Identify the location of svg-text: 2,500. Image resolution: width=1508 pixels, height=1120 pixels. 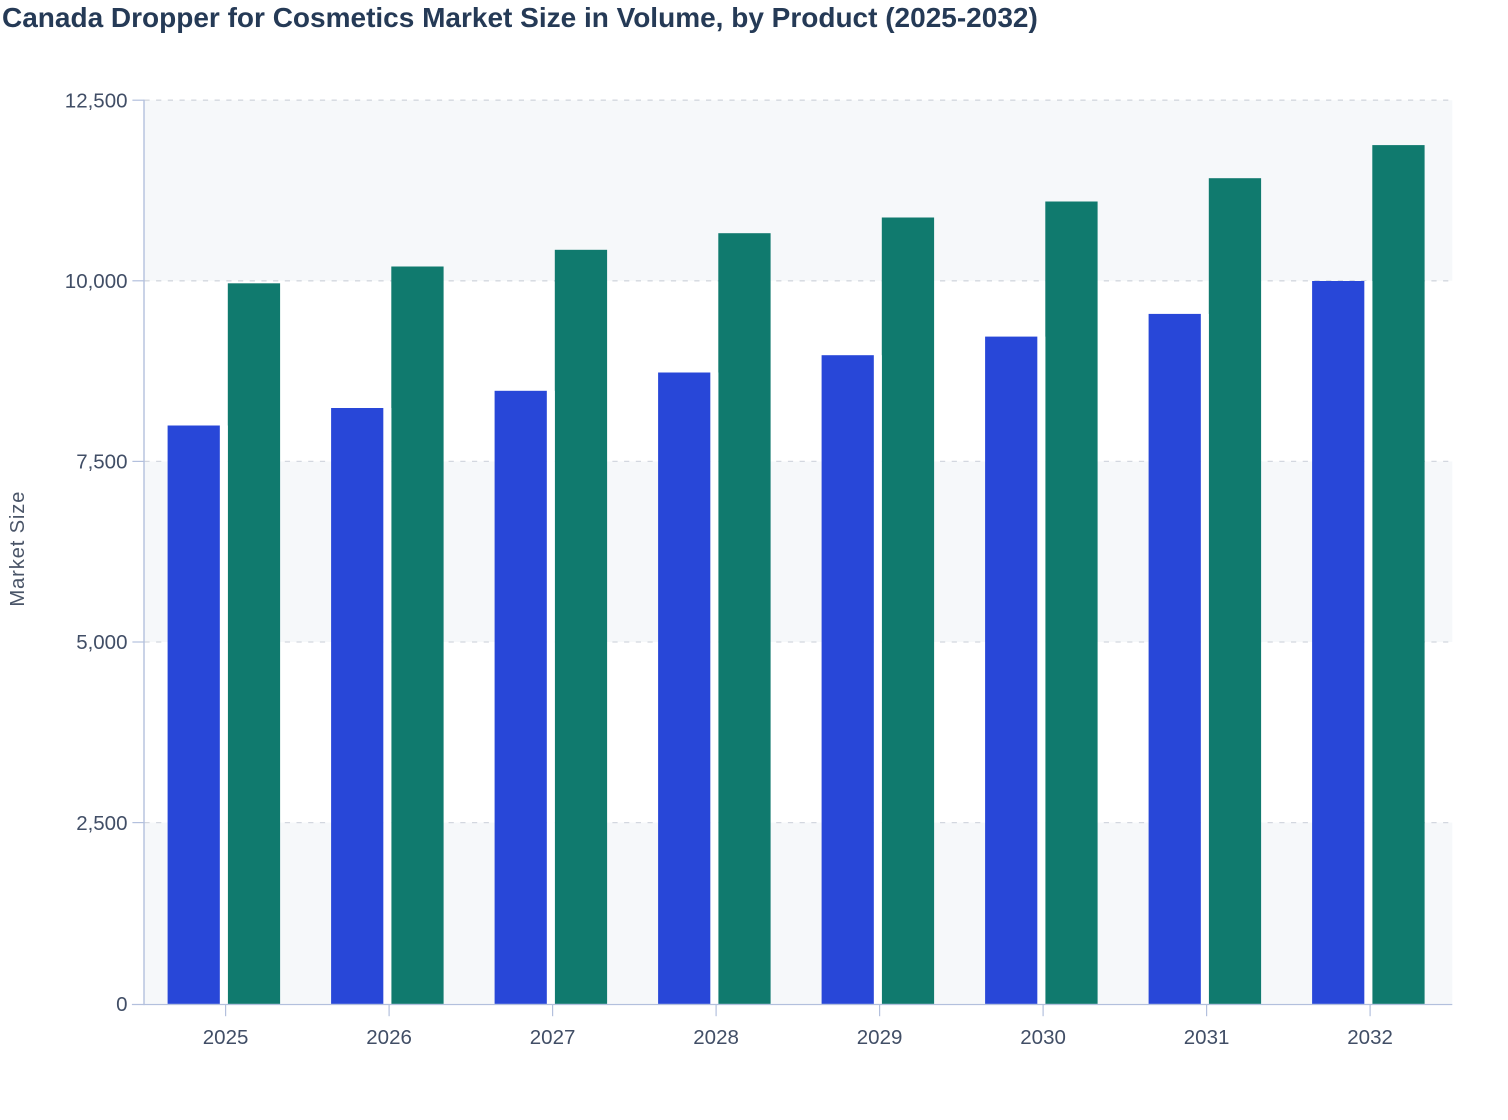
(101, 823).